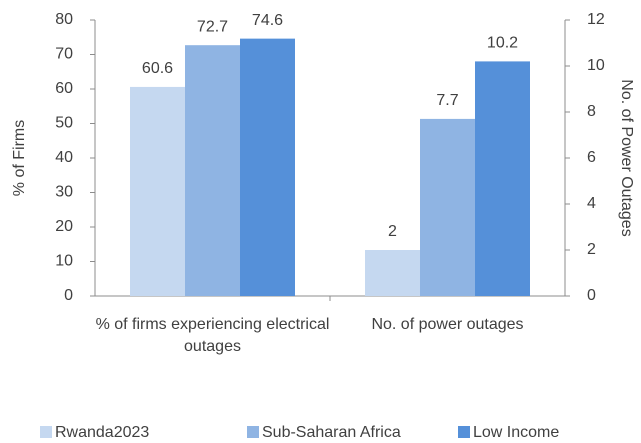  I want to click on y-tick-label: 70, so click(64, 54).